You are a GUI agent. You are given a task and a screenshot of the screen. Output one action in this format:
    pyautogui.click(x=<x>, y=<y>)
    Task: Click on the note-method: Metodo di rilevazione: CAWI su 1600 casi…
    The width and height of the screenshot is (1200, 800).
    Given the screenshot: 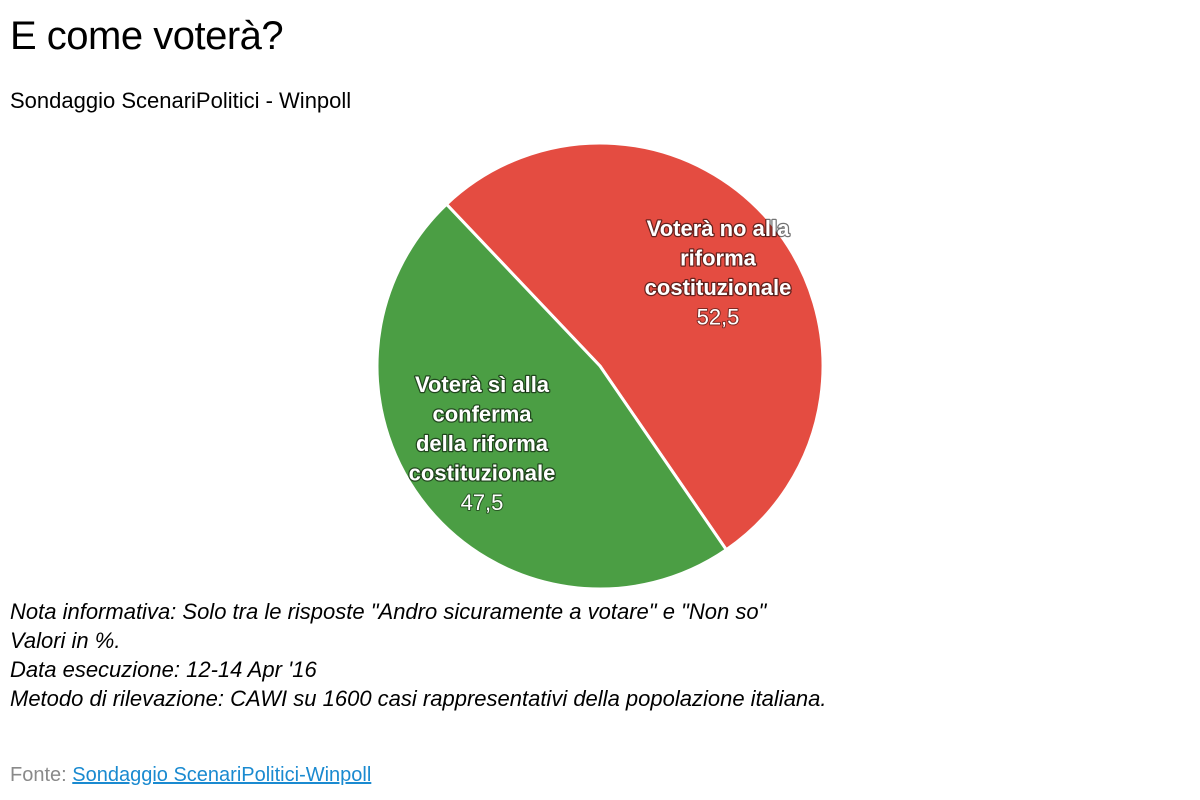 What is the action you would take?
    pyautogui.click(x=418, y=698)
    